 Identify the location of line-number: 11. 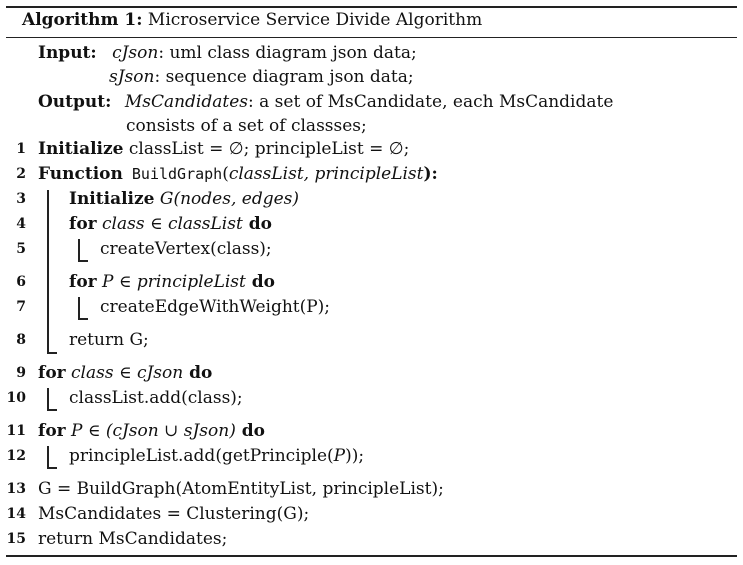
(16, 431).